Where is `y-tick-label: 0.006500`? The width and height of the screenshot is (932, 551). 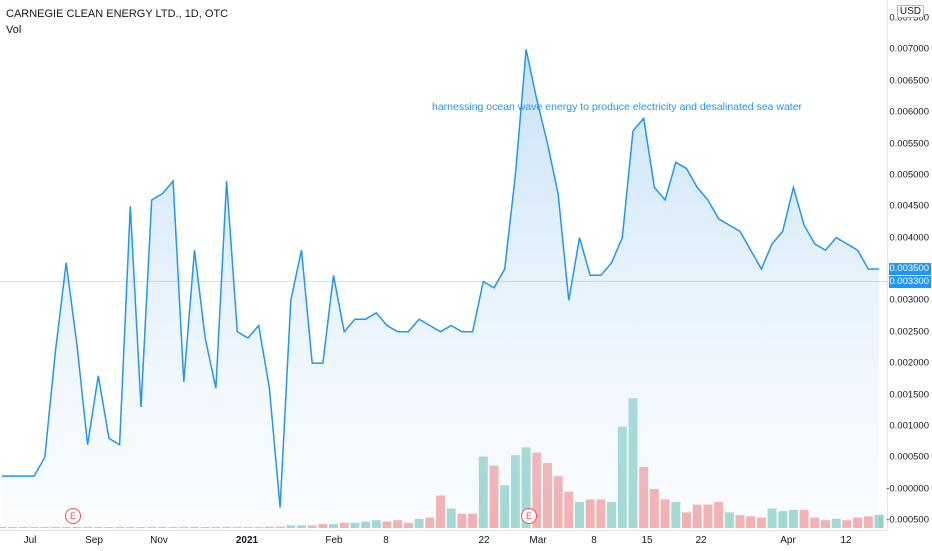 y-tick-label: 0.006500 is located at coordinates (909, 81).